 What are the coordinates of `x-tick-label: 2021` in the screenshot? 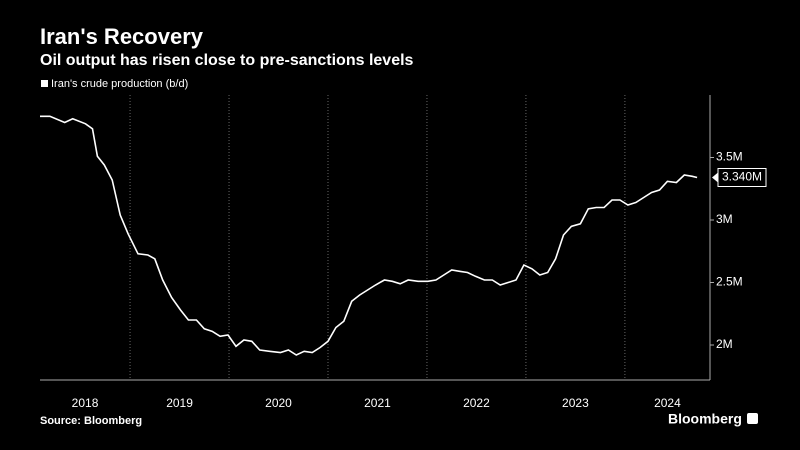 It's located at (377, 403).